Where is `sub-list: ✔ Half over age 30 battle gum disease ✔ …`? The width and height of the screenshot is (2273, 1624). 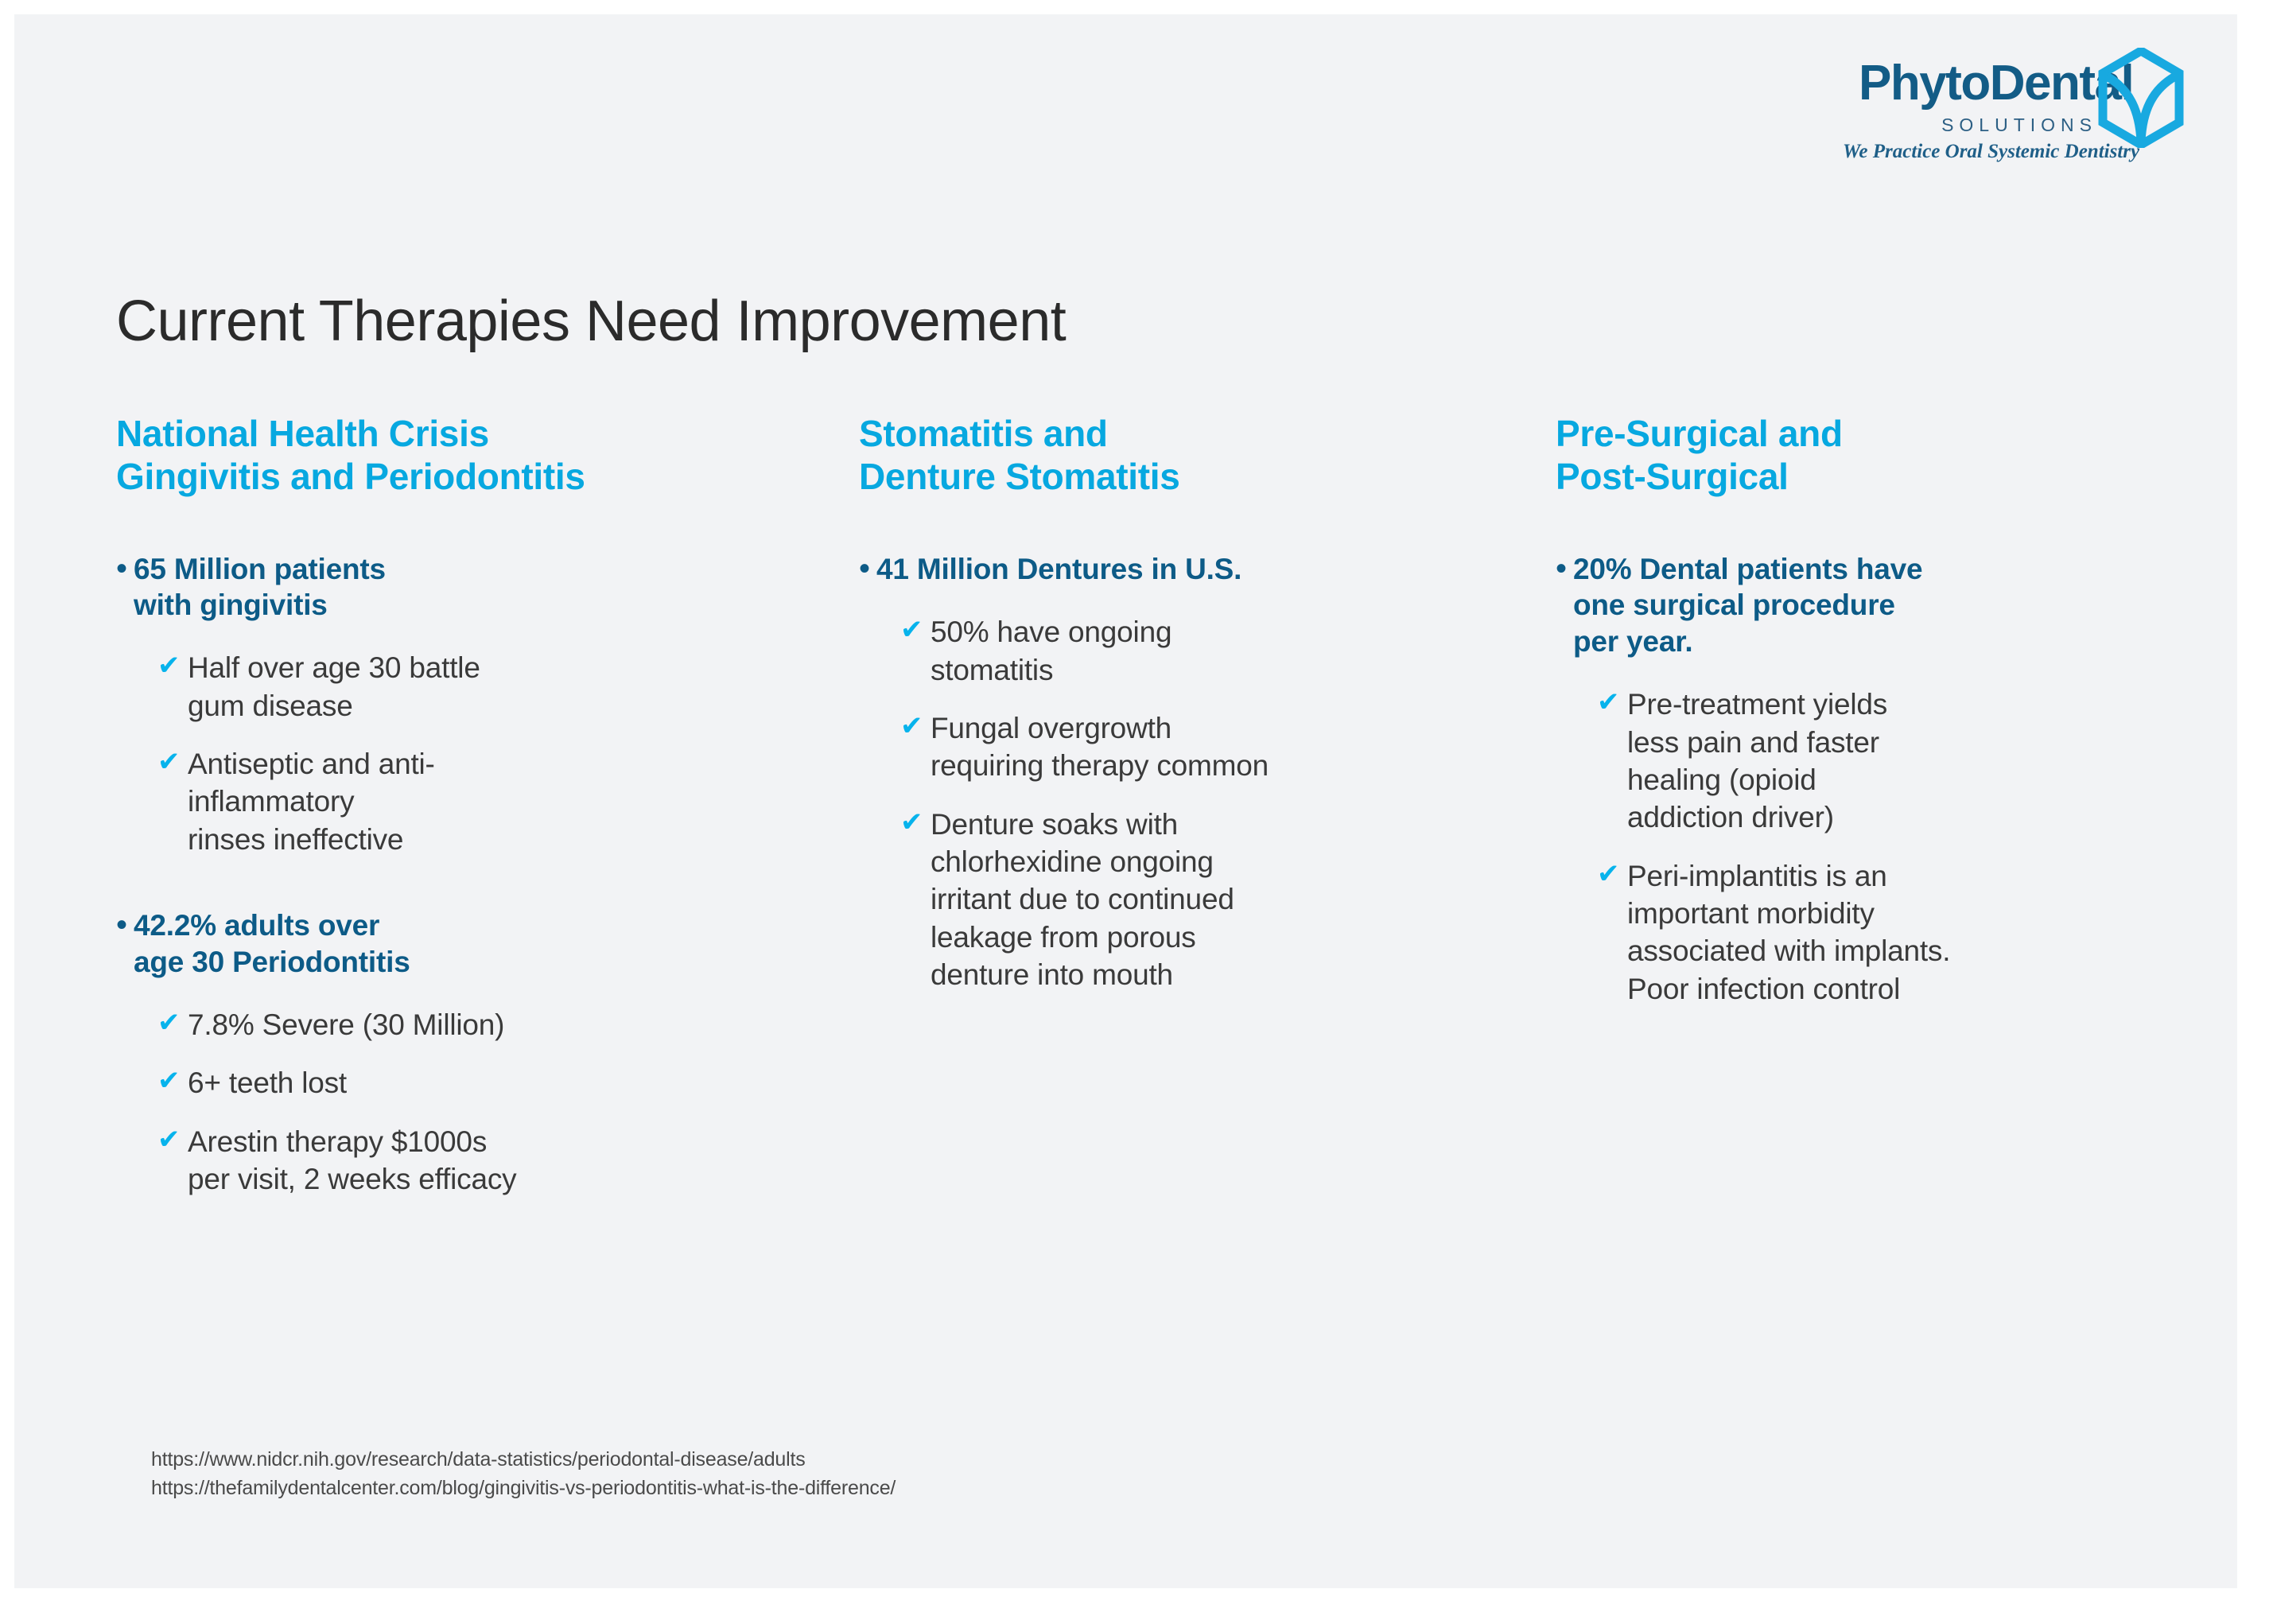
sub-list: ✔ Half over age 30 battle gum disease ✔ … is located at coordinates (474, 753).